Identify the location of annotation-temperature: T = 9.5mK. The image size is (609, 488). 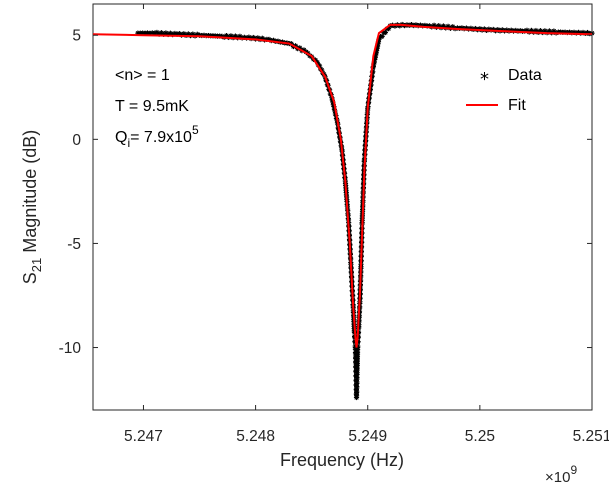
(152, 106).